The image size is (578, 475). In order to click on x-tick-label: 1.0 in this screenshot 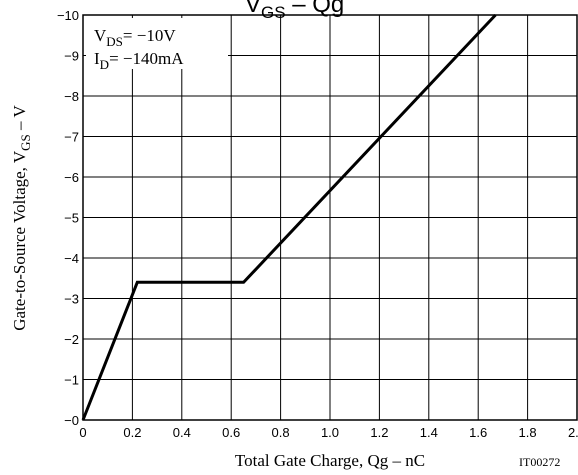, I will do `click(330, 432)`.